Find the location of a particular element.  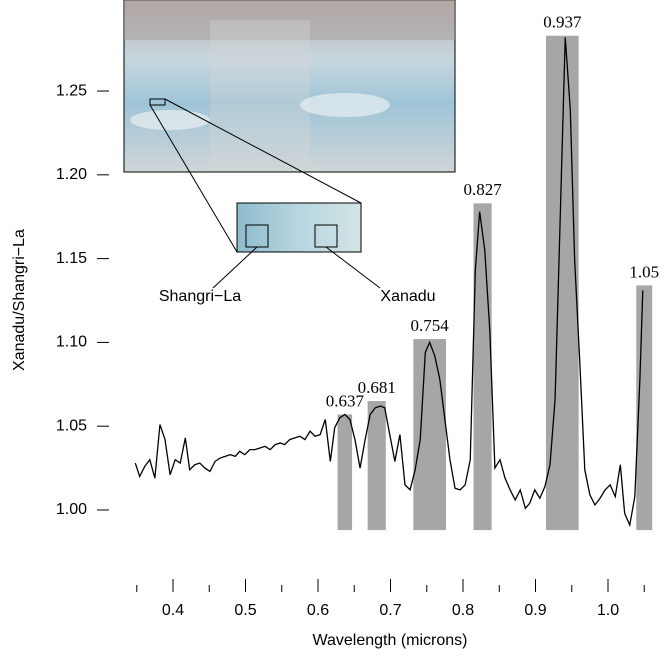

band-label: 0.827 is located at coordinates (482, 189).